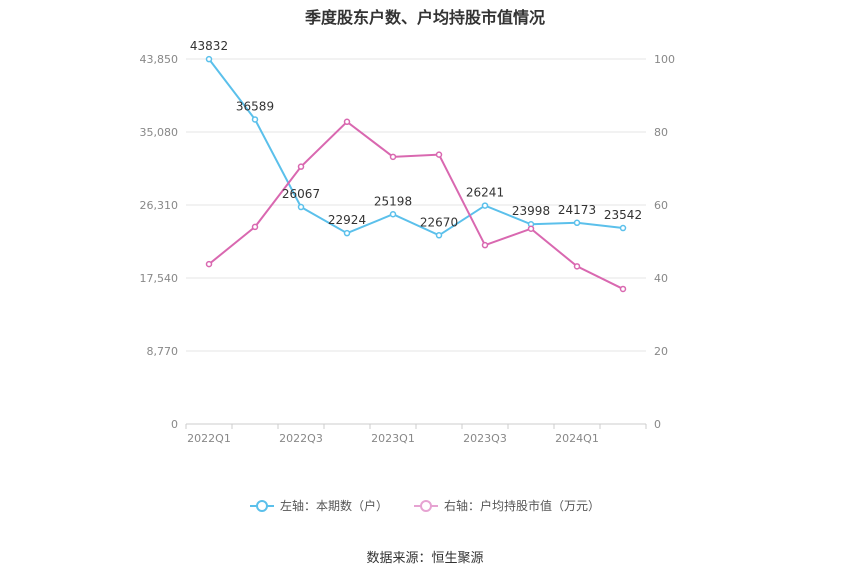  I want to click on right-axis-ticks: 0 20 40 60 80 100, so click(664, 242).